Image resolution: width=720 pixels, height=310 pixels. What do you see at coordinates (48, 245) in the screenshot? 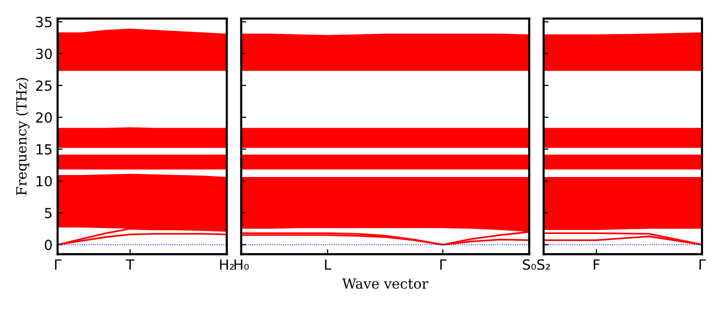
I see `y-tick-label: 0` at bounding box center [48, 245].